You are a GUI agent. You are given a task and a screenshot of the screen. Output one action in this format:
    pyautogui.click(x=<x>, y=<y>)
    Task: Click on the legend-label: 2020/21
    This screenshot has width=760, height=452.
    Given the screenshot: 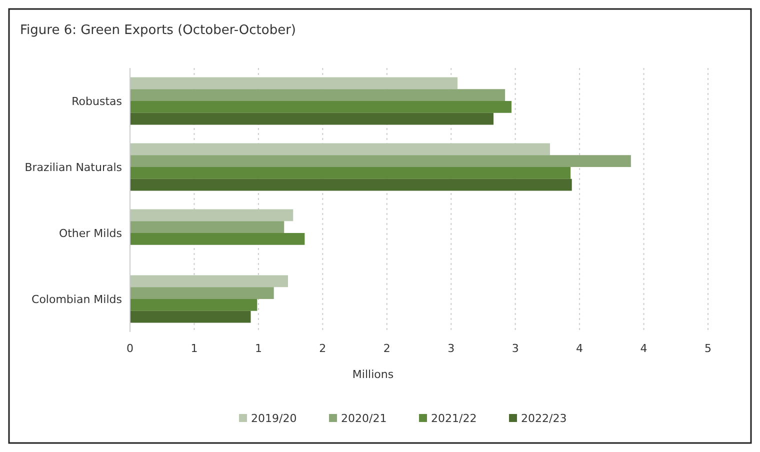 What is the action you would take?
    pyautogui.click(x=364, y=418)
    